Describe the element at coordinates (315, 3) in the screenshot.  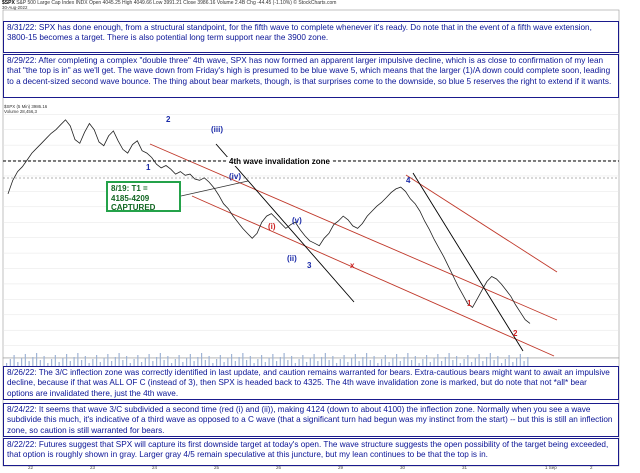
I see `watermark: © StockCharts.com` at that location.